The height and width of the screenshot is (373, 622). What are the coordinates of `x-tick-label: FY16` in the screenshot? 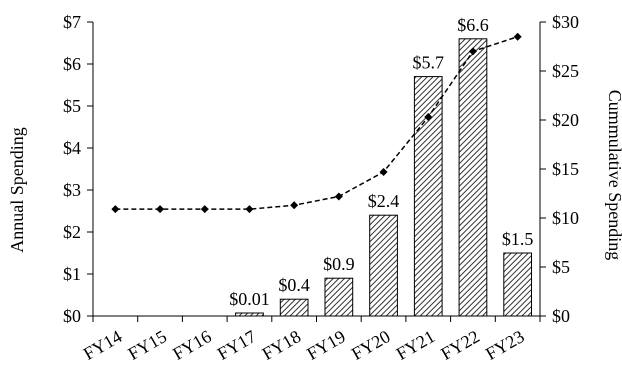 It's located at (192, 345).